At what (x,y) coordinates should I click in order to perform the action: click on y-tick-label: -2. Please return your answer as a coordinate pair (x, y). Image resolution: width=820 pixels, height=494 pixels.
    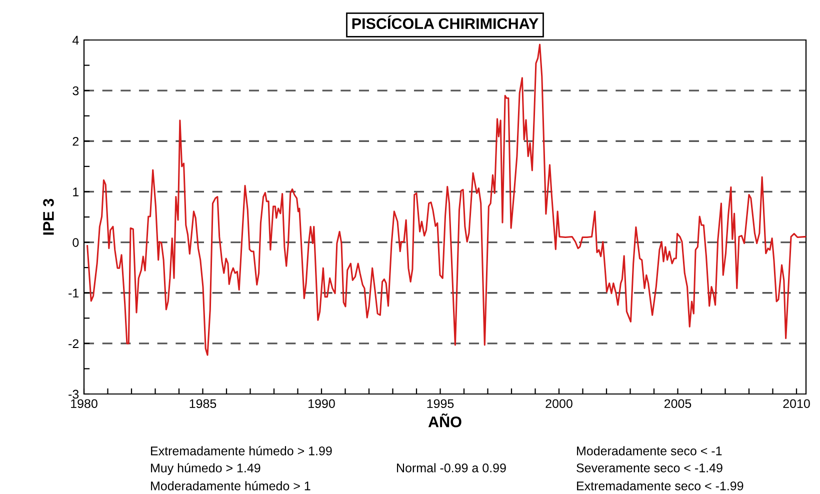
    Looking at the image, I should click on (73, 343).